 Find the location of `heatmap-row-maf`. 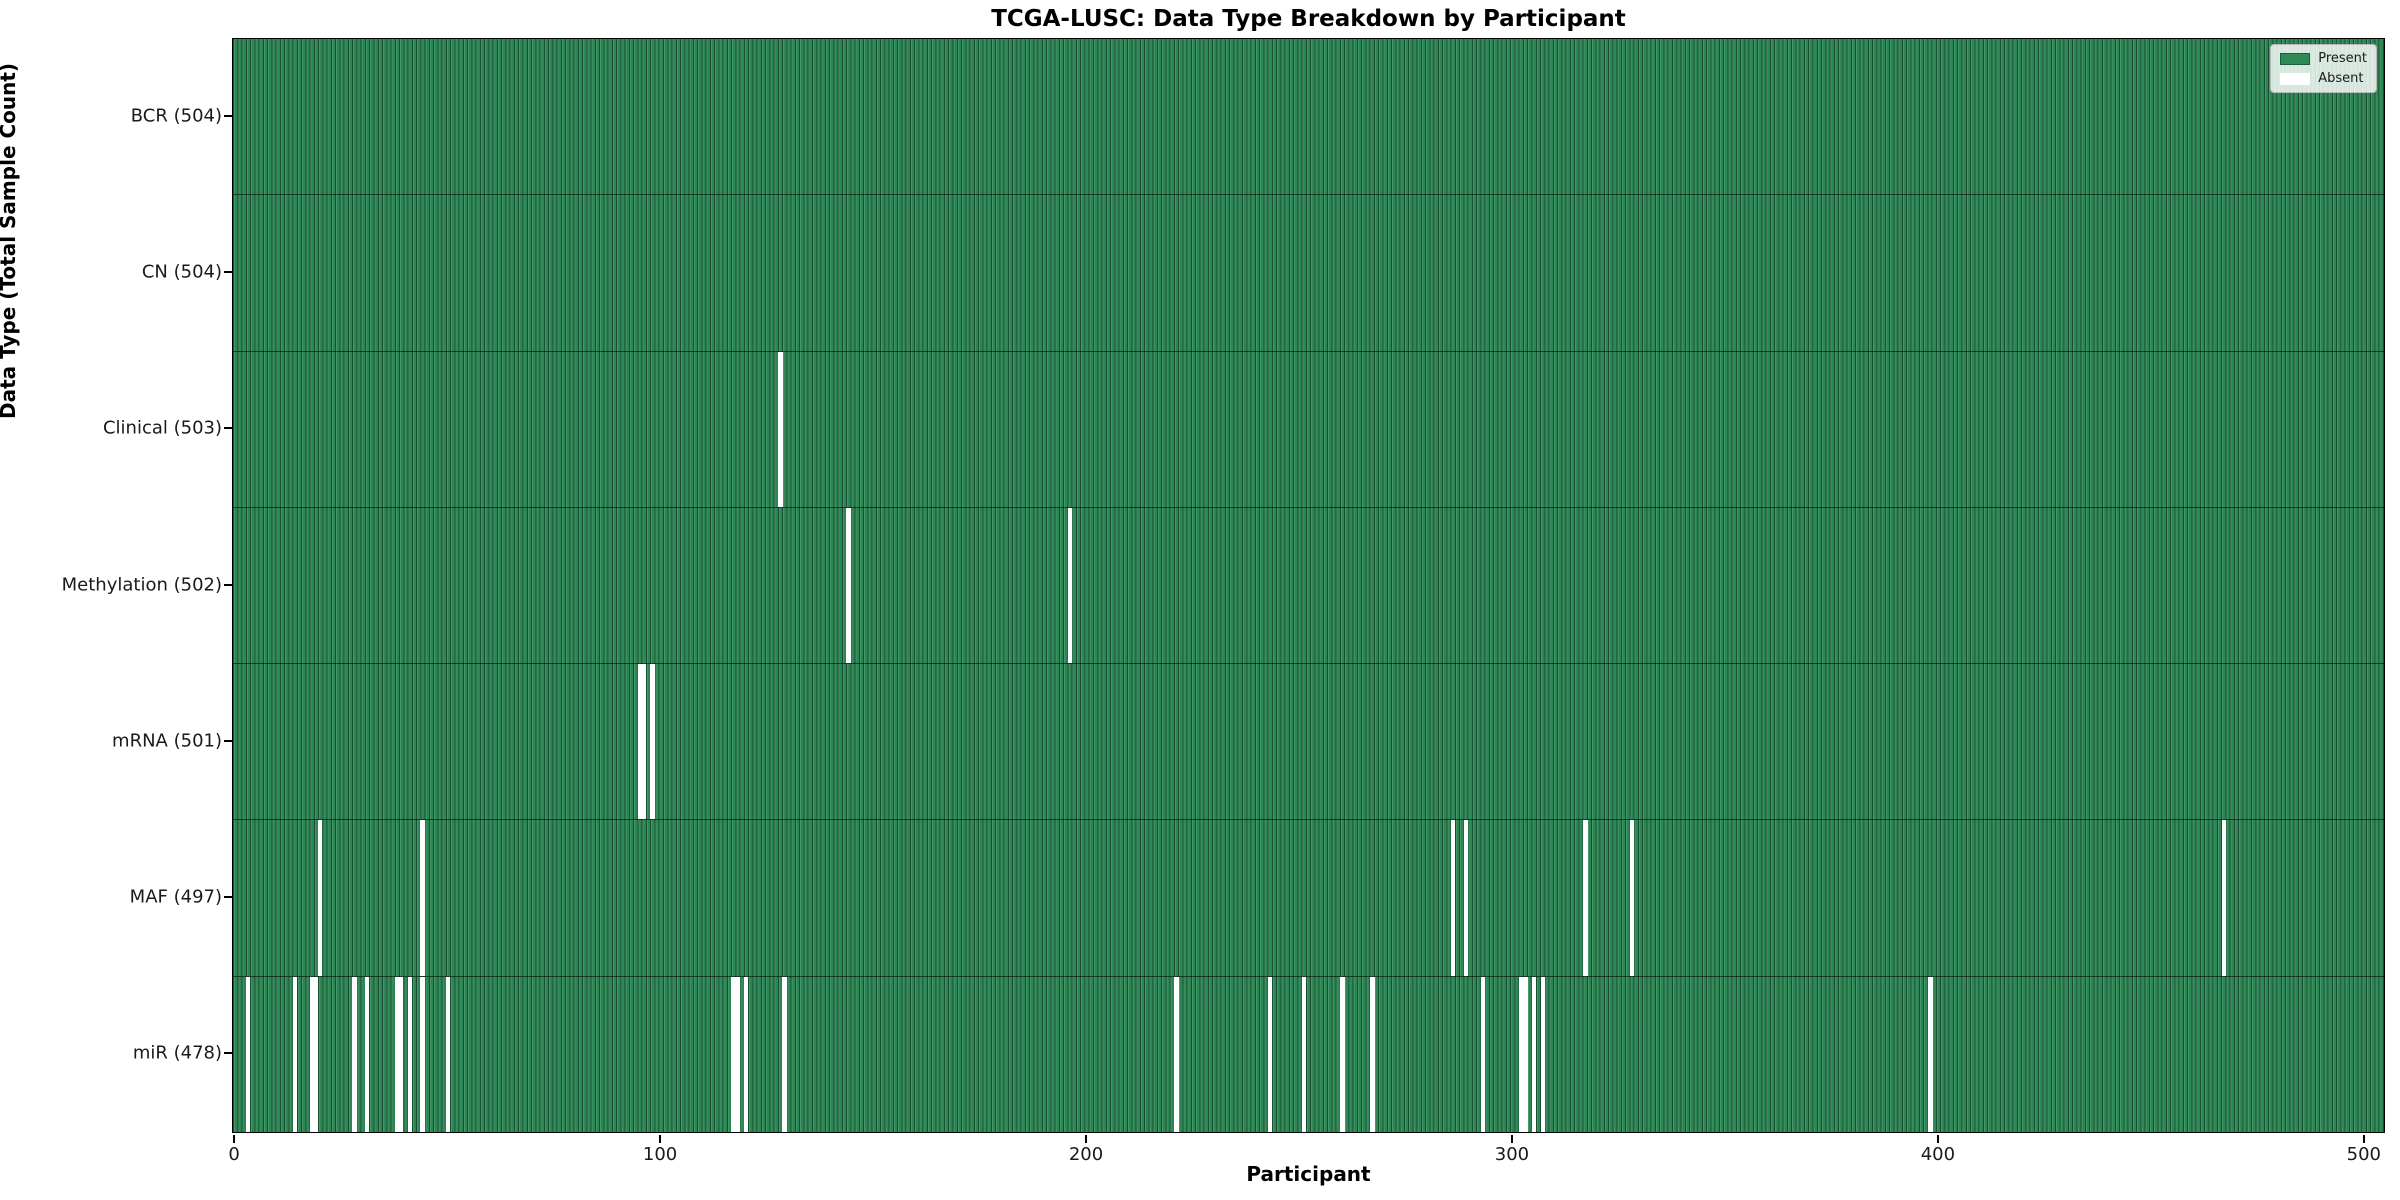

heatmap-row-maf is located at coordinates (1308, 898).